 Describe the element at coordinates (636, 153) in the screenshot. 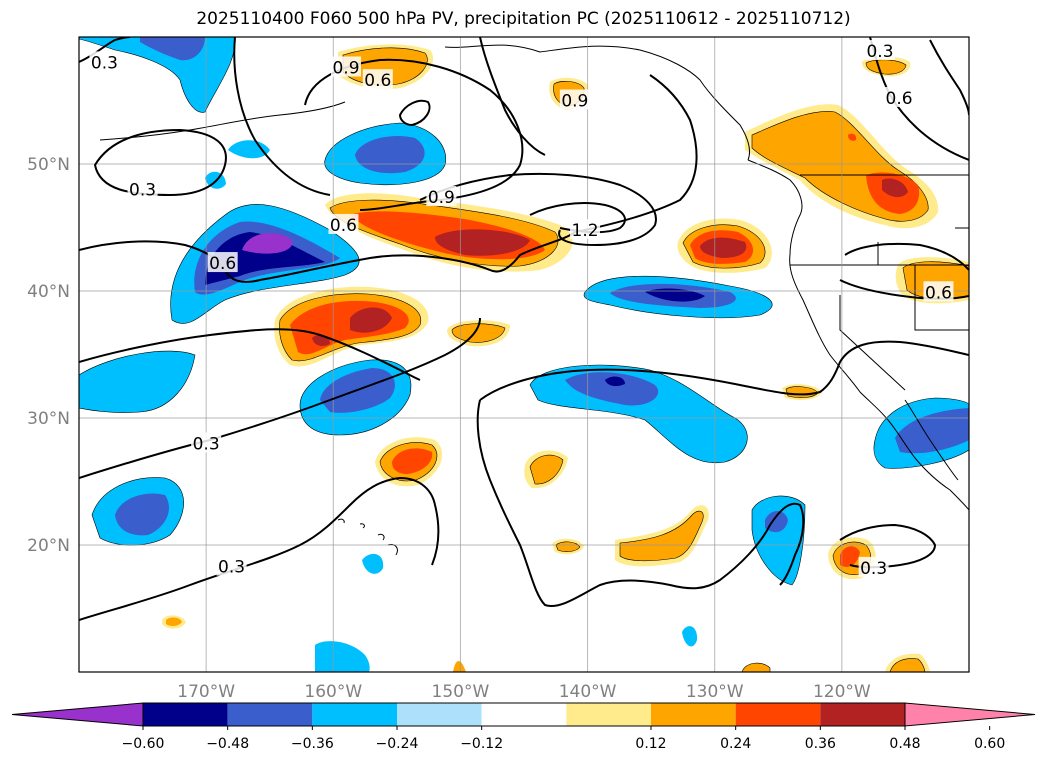

I see `pv-contour-0.6-trough` at that location.